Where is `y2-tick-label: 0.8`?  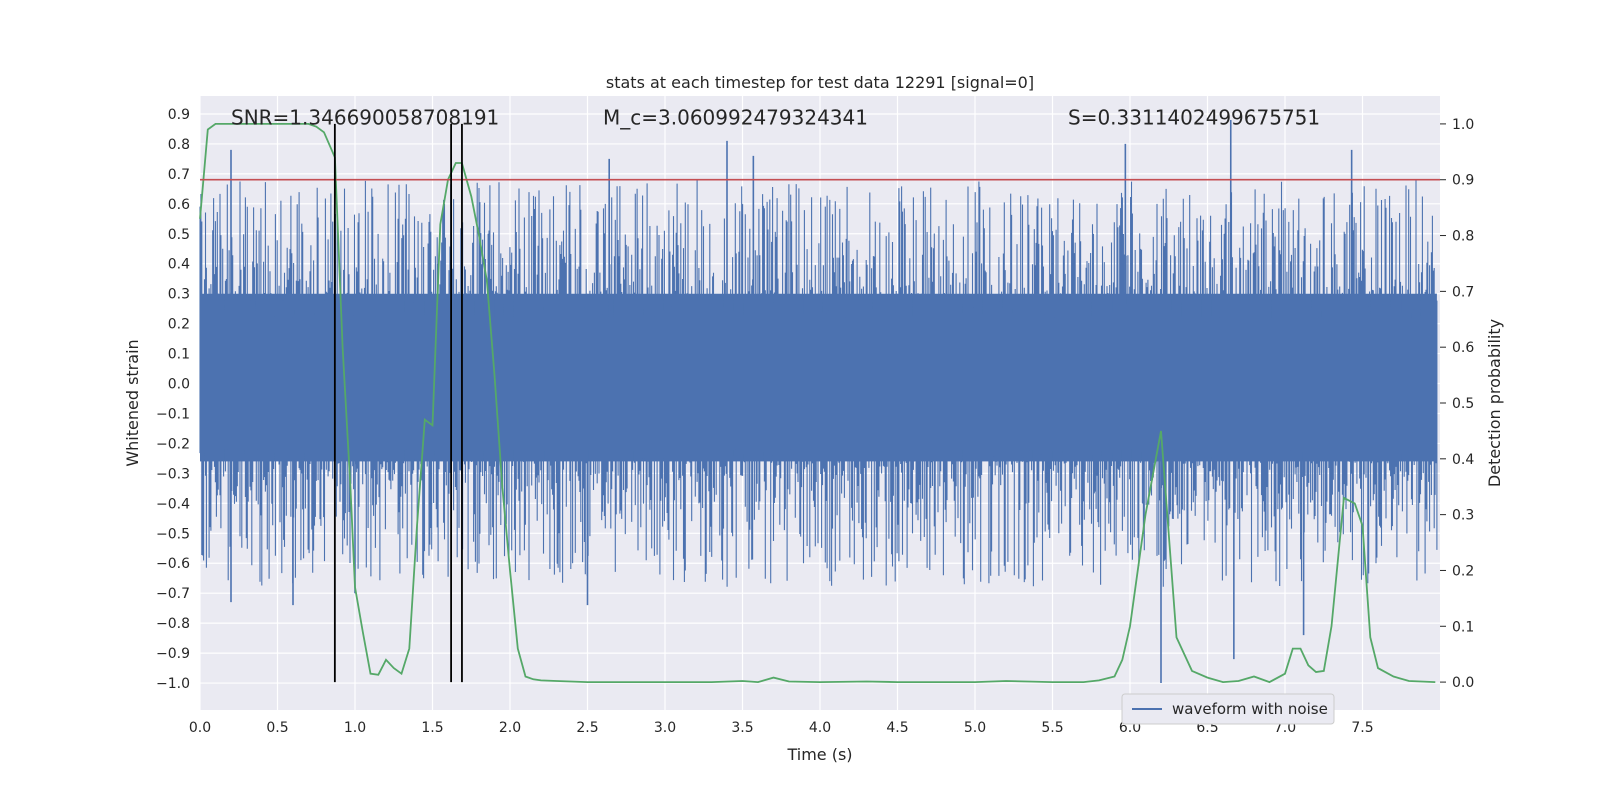 y2-tick-label: 0.8 is located at coordinates (1463, 237).